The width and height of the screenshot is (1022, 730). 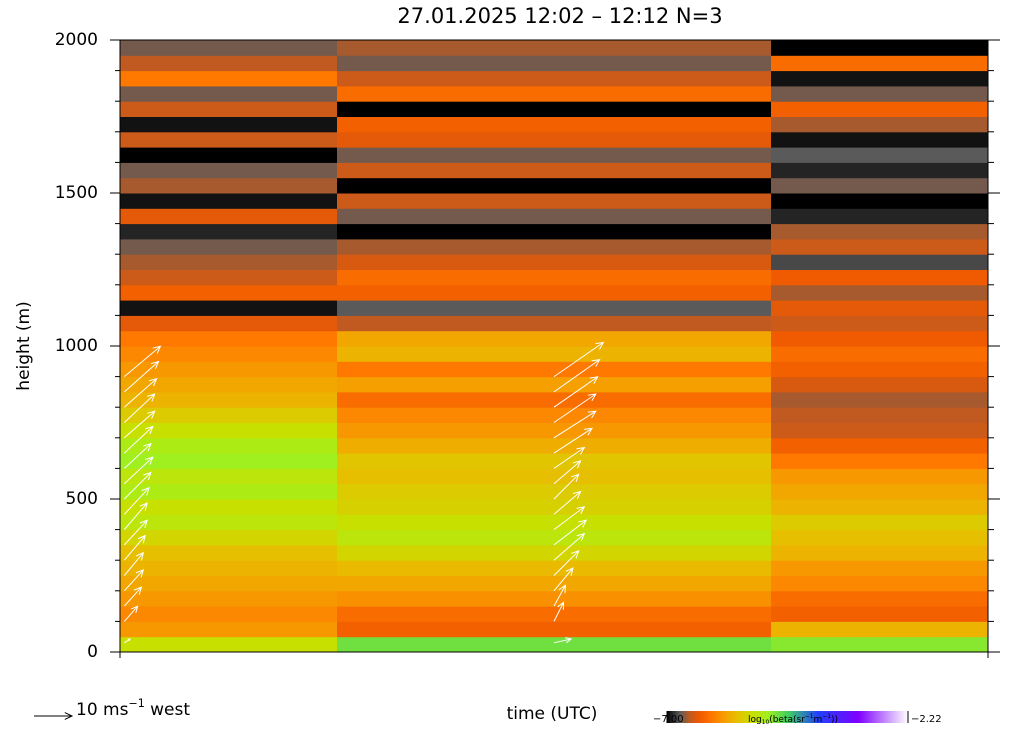 What do you see at coordinates (54, 716) in the screenshot?
I see `legend-arrow` at bounding box center [54, 716].